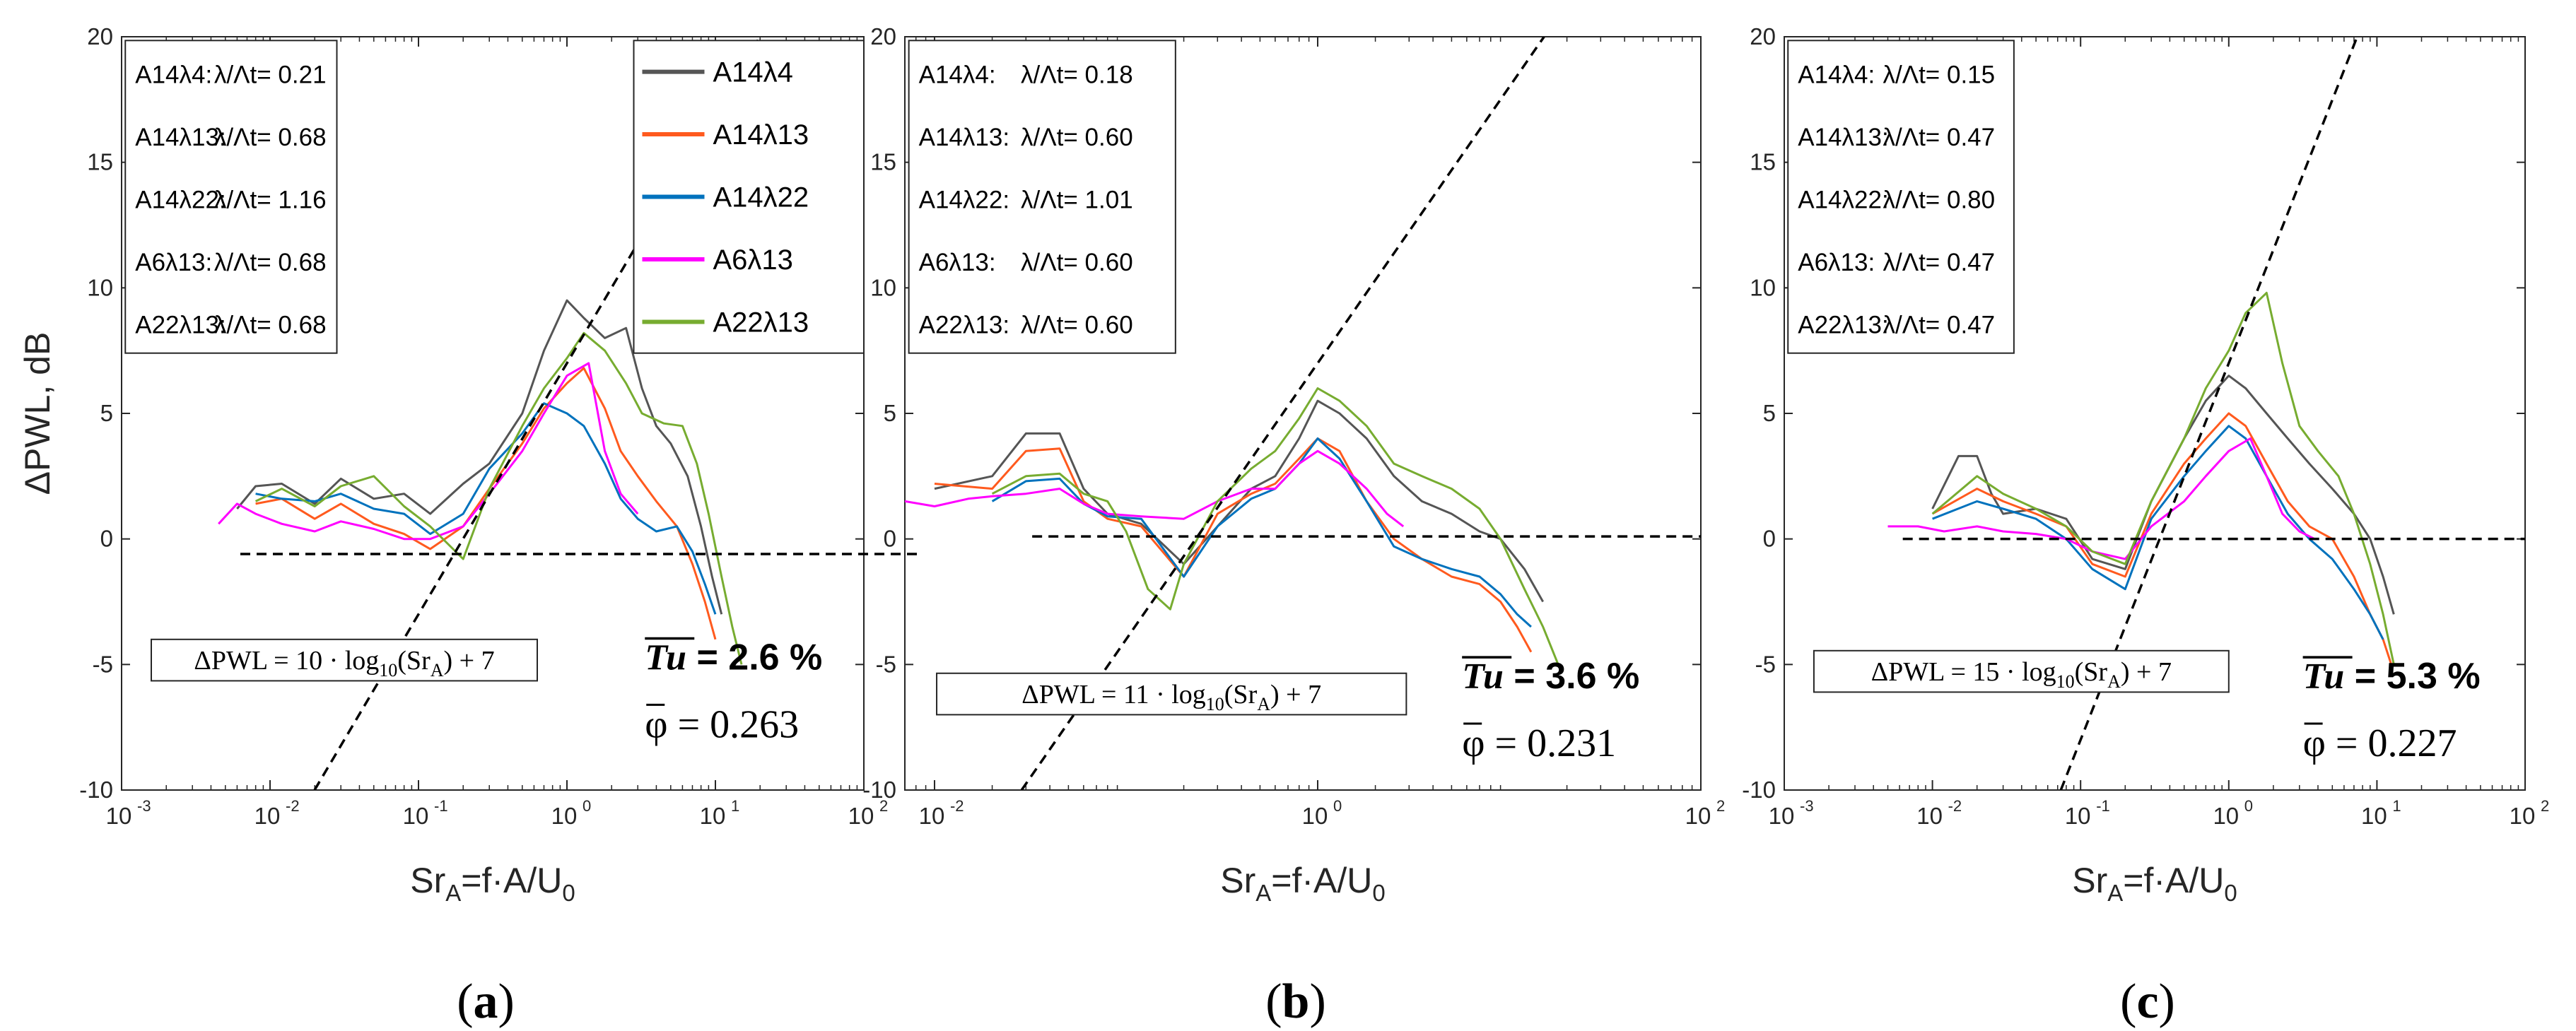 The height and width of the screenshot is (1031, 2576). What do you see at coordinates (345, 660) in the screenshot?
I see `equation-box` at bounding box center [345, 660].